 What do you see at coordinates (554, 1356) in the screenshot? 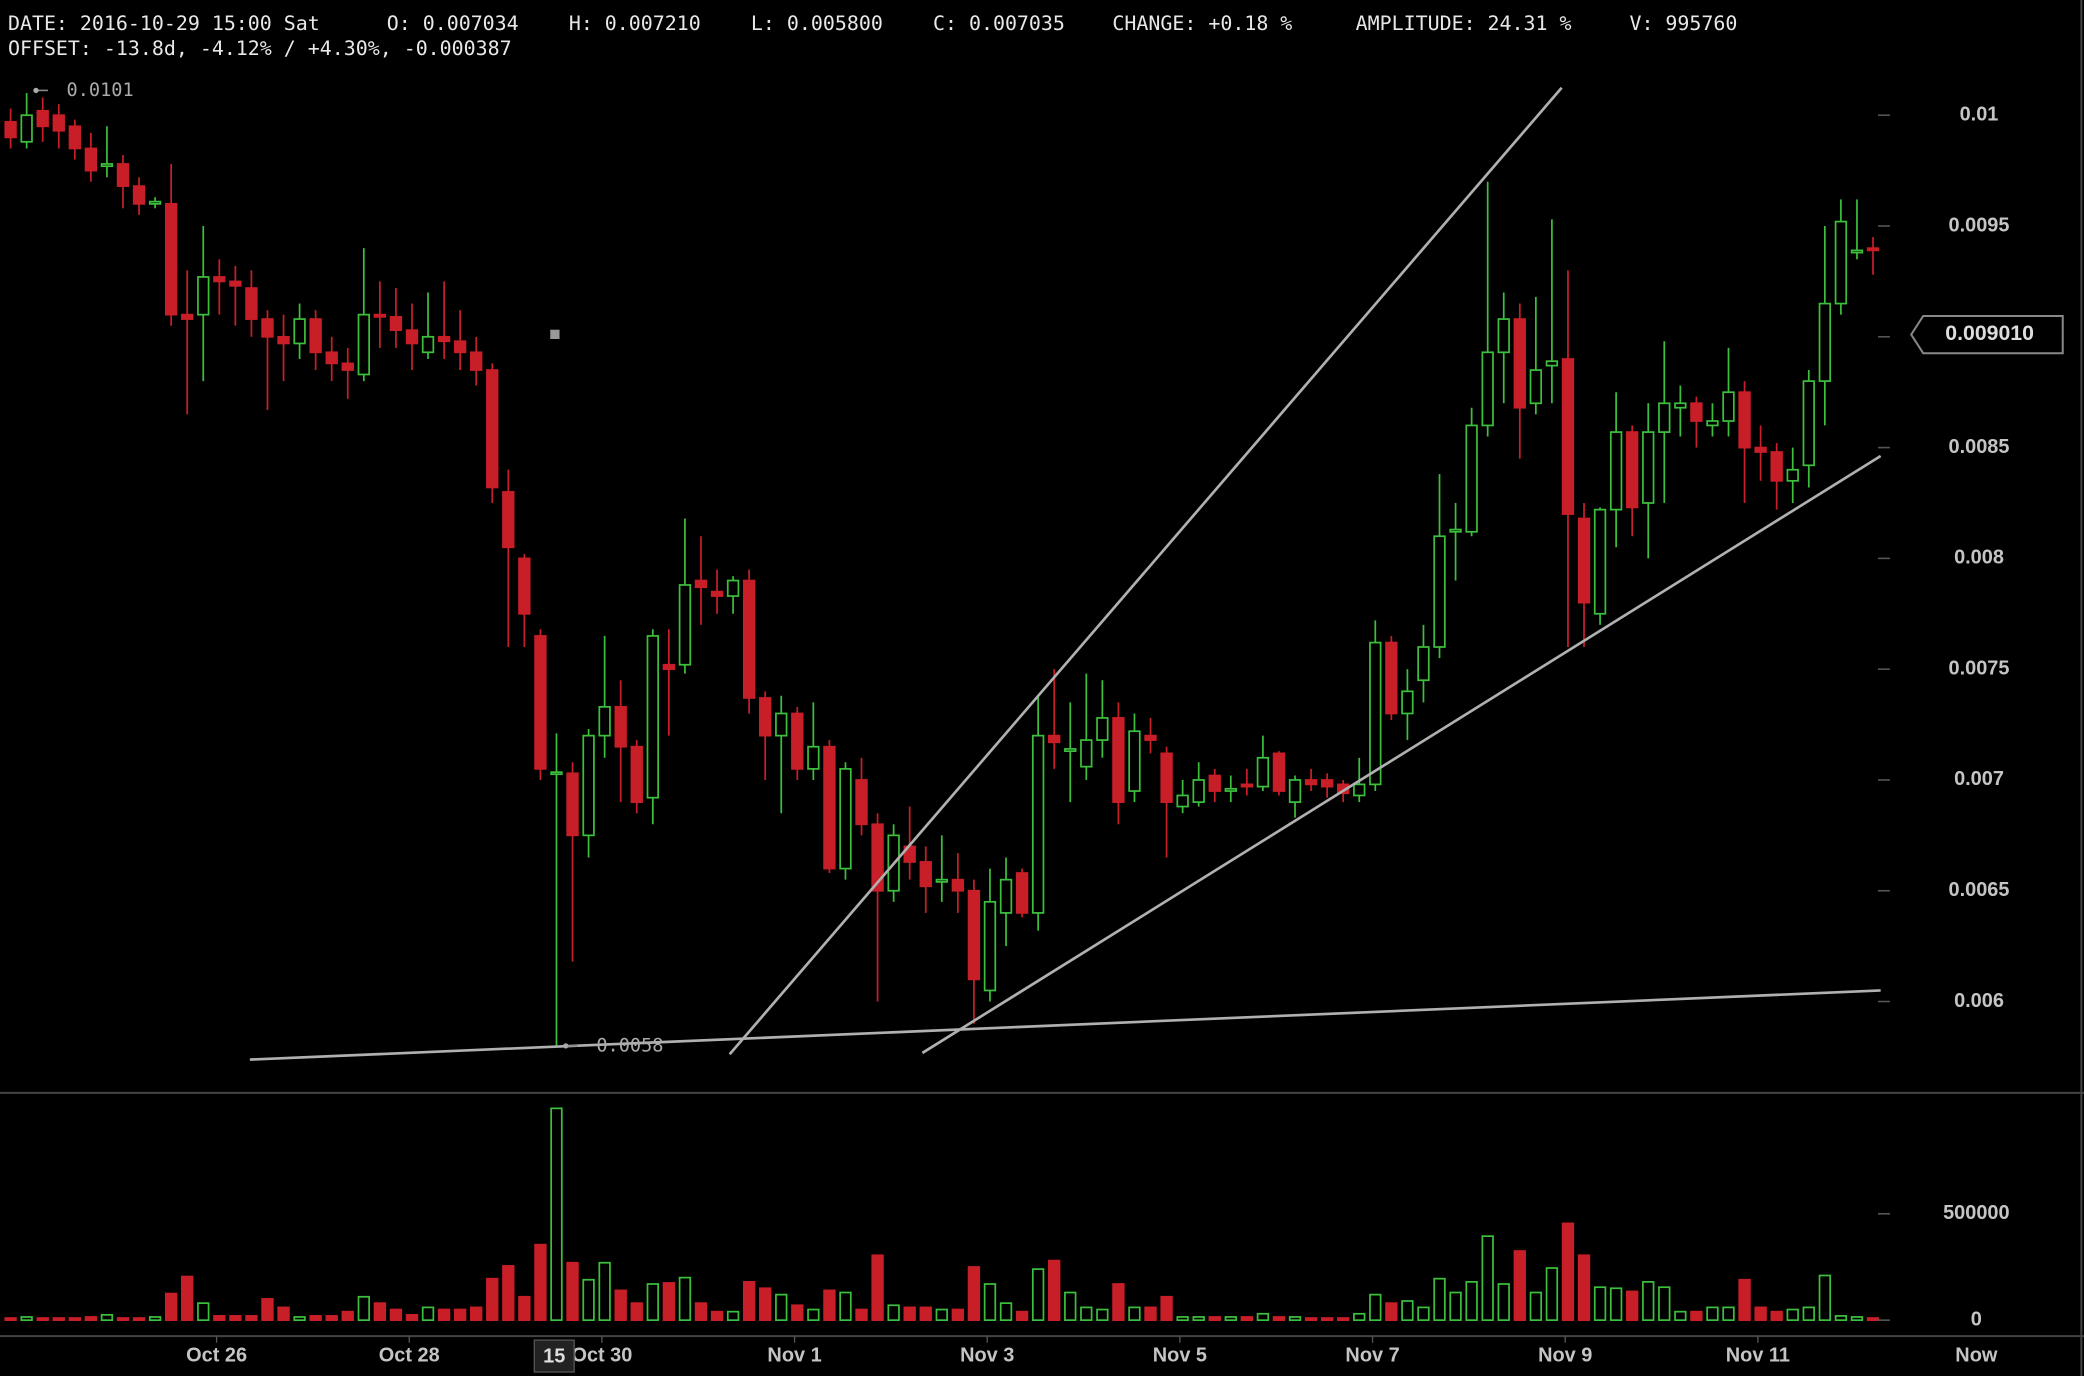
I see `crosshair-time-box` at bounding box center [554, 1356].